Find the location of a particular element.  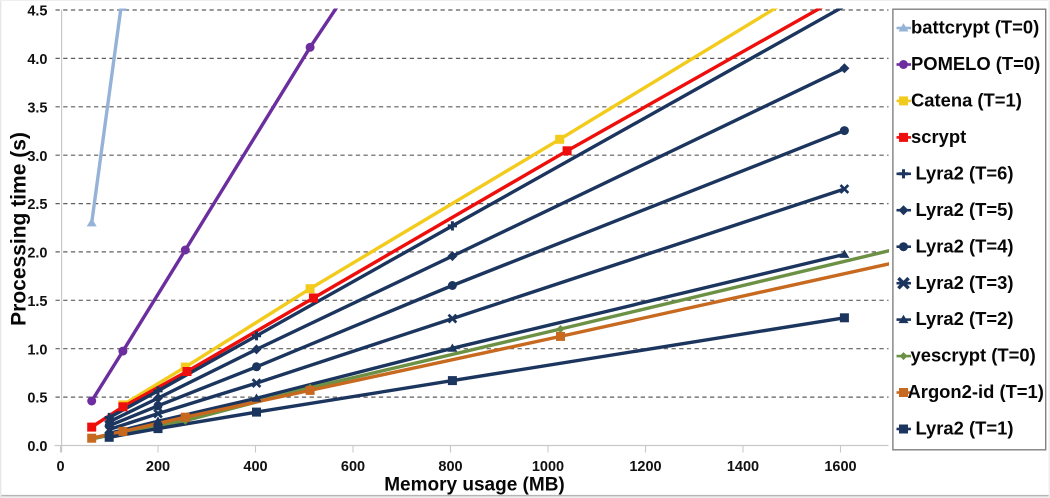

svg-text: Lyra2 (T=4) is located at coordinates (965, 245).